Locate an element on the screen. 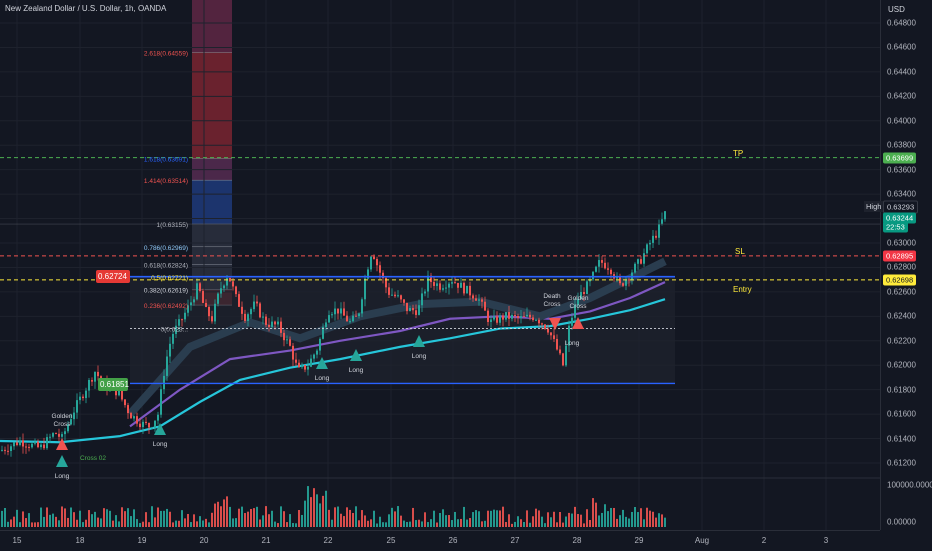  time-tick: 2 is located at coordinates (764, 540).